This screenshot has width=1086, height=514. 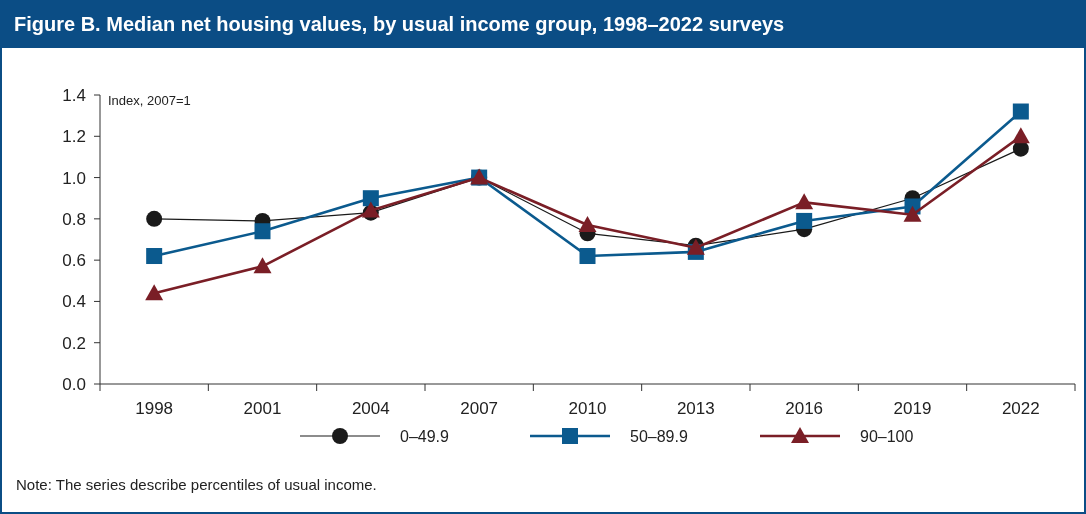 What do you see at coordinates (74, 343) in the screenshot?
I see `y-tick-label: 0.2` at bounding box center [74, 343].